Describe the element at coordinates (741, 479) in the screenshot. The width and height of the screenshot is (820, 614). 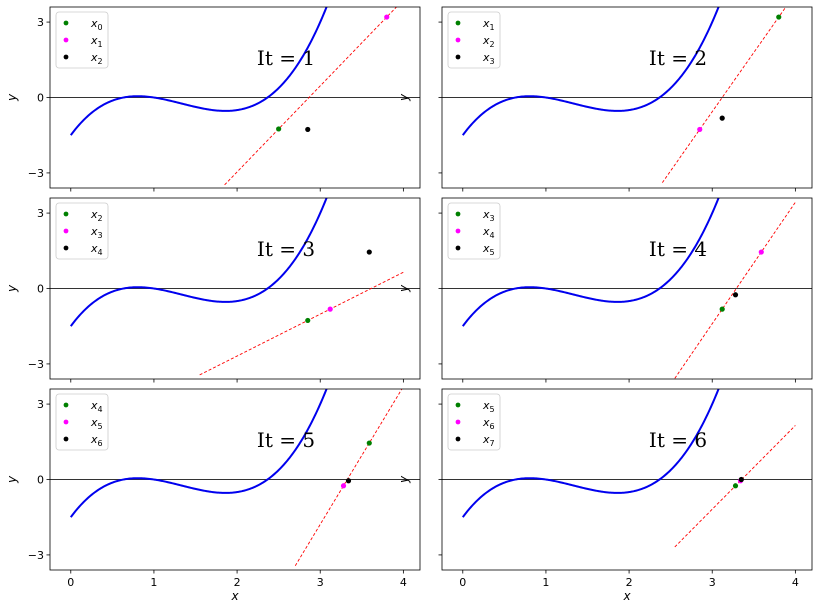
I see `point-x7` at that location.